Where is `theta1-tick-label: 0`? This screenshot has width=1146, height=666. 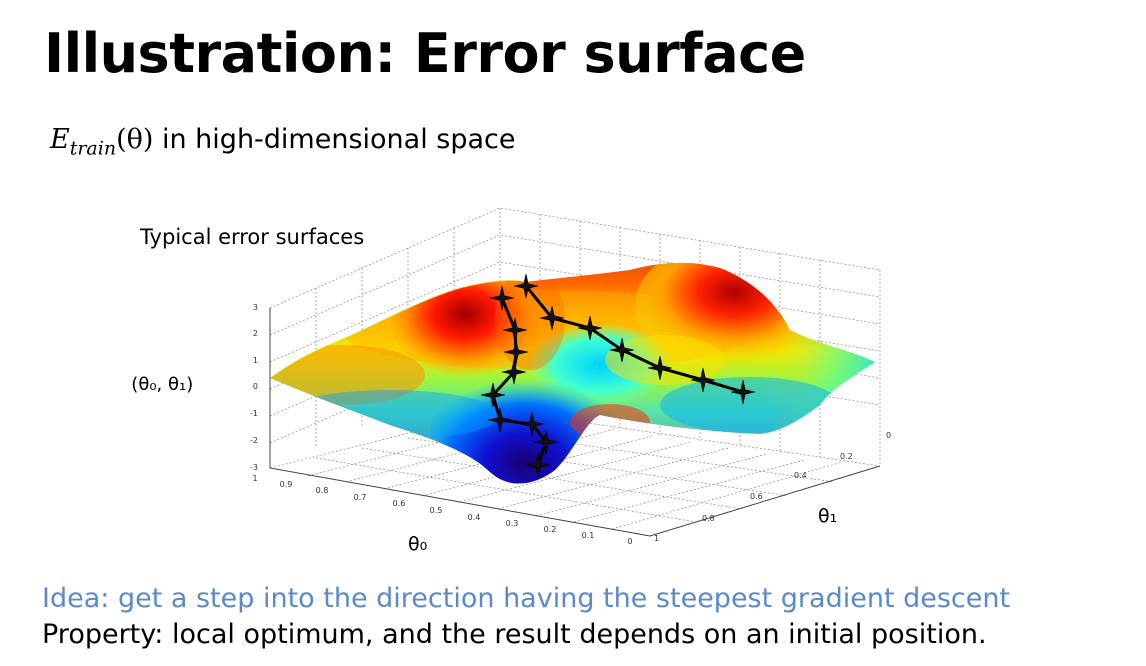 theta1-tick-label: 0 is located at coordinates (888, 435).